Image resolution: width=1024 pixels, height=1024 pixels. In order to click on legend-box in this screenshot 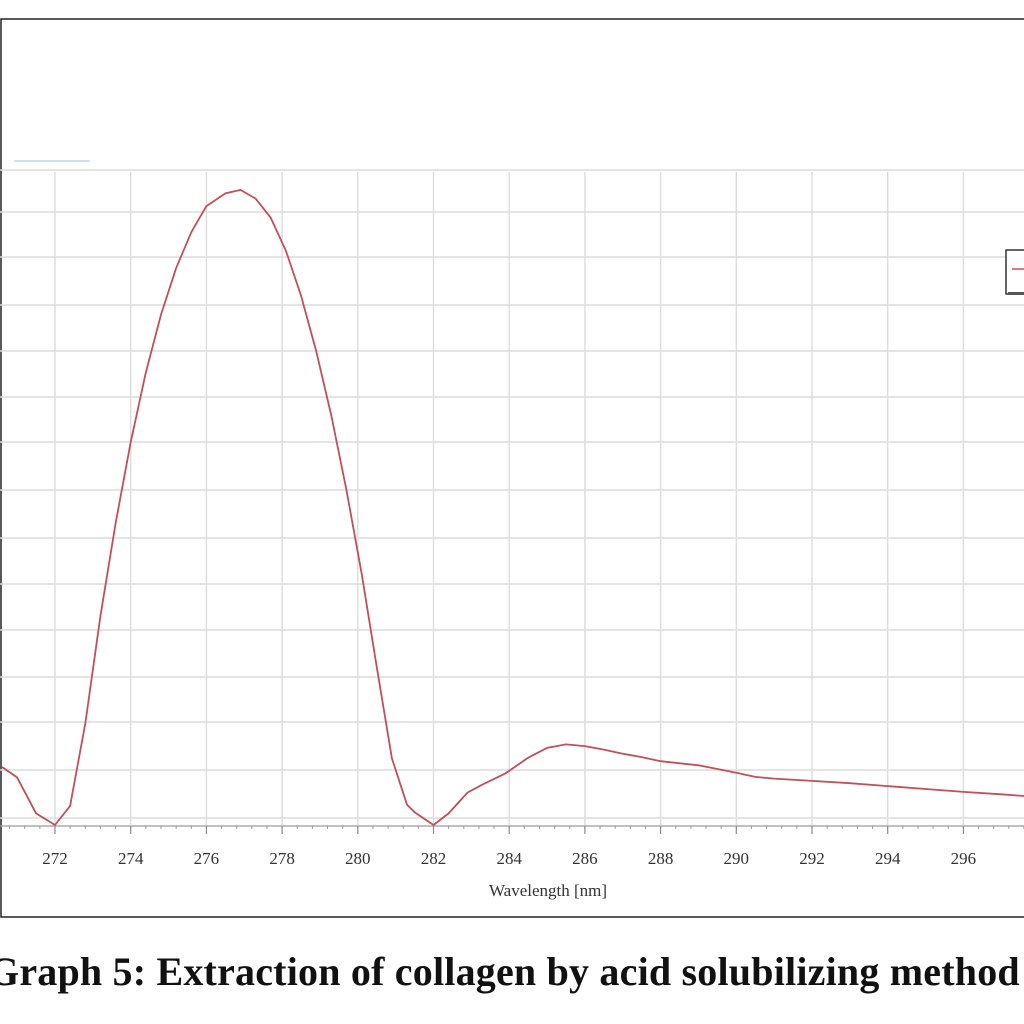, I will do `click(1014, 272)`.